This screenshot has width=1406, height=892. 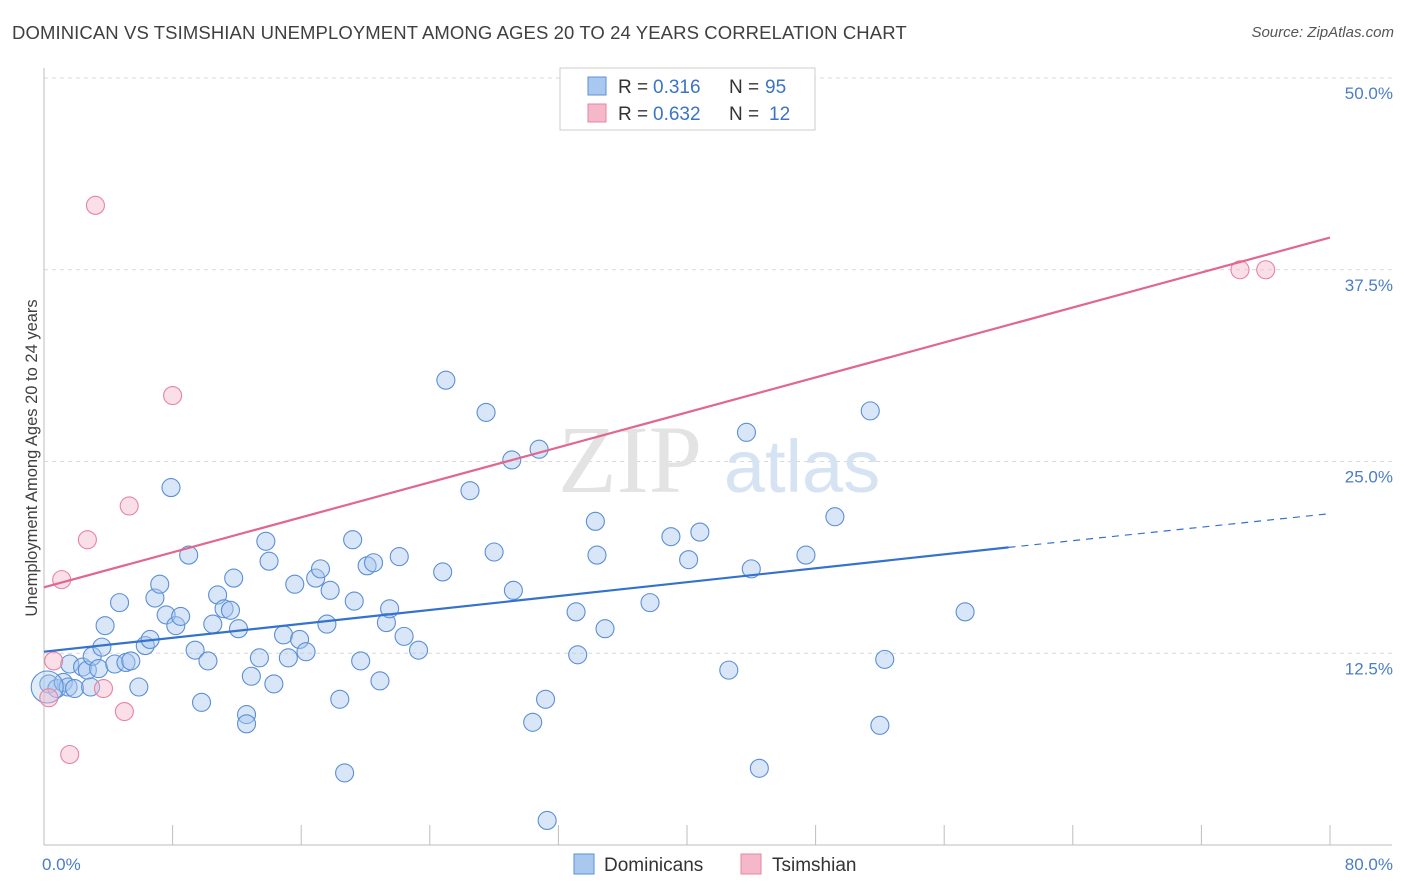 What do you see at coordinates (687, 99) in the screenshot?
I see `legend: R = 0.316 N = 95 R = 0.632 N = 12` at bounding box center [687, 99].